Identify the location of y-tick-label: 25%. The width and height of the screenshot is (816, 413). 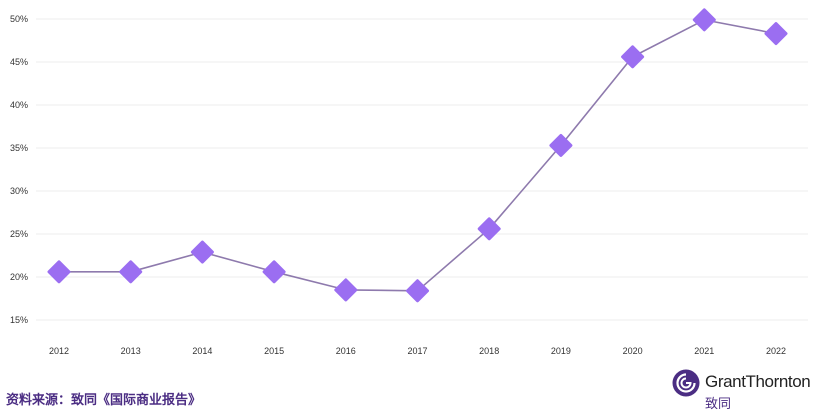
(19, 234).